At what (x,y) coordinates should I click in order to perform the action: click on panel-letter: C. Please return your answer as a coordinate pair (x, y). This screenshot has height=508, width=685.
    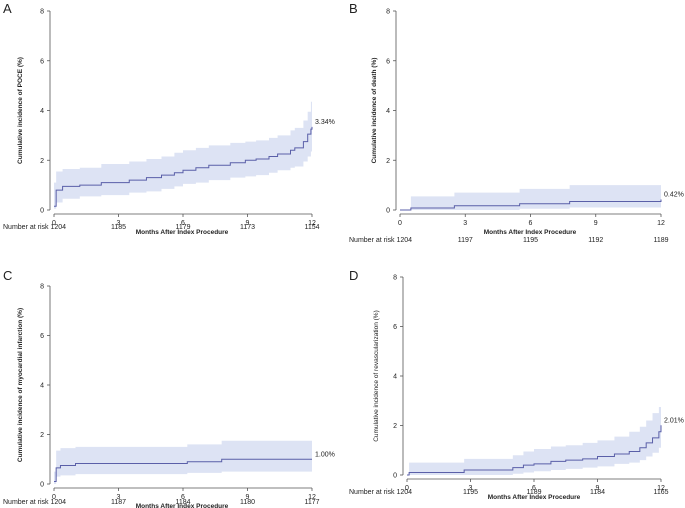
    Looking at the image, I should click on (7, 275).